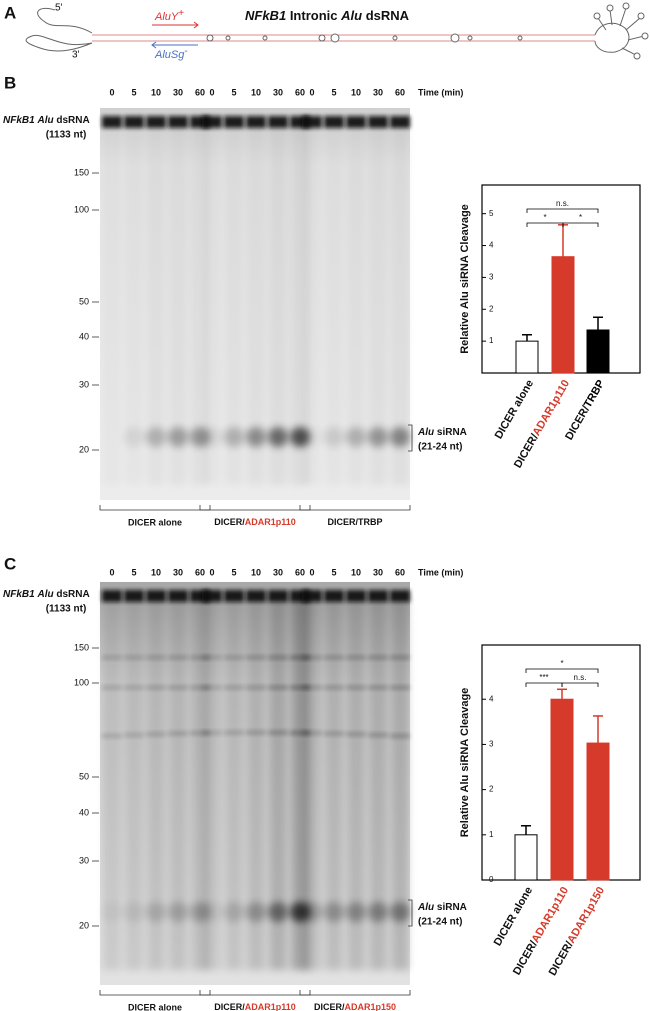 This screenshot has width=650, height=1011. Describe the element at coordinates (84, 925) in the screenshot. I see `size-marker: 20` at that location.